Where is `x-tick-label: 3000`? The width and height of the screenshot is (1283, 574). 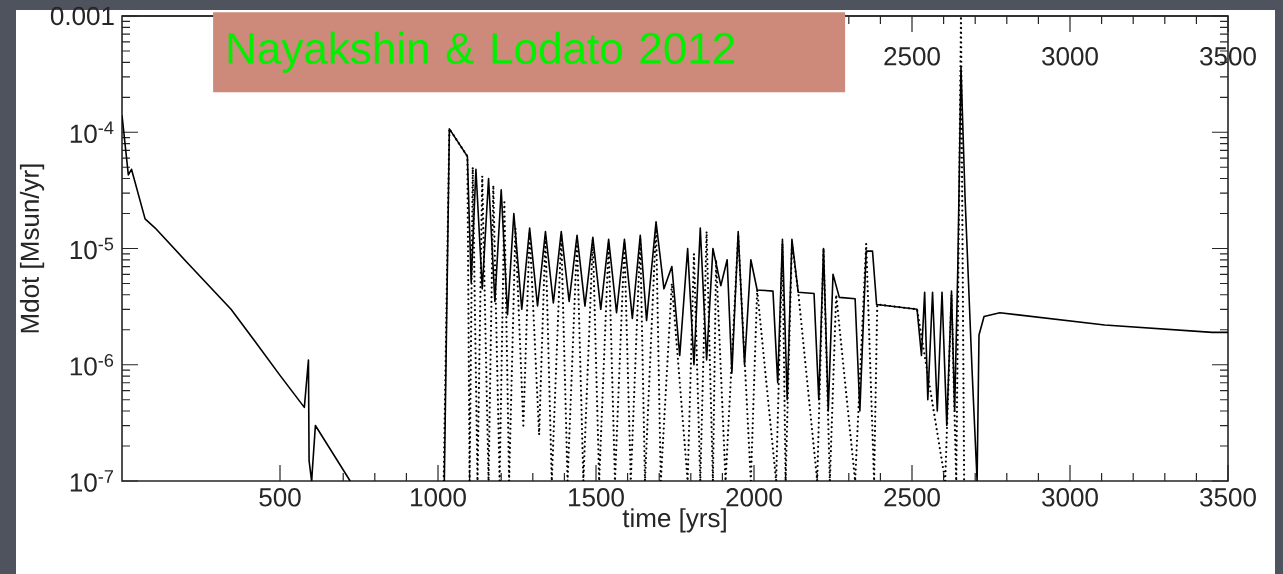 x-tick-label: 3000 is located at coordinates (1070, 497).